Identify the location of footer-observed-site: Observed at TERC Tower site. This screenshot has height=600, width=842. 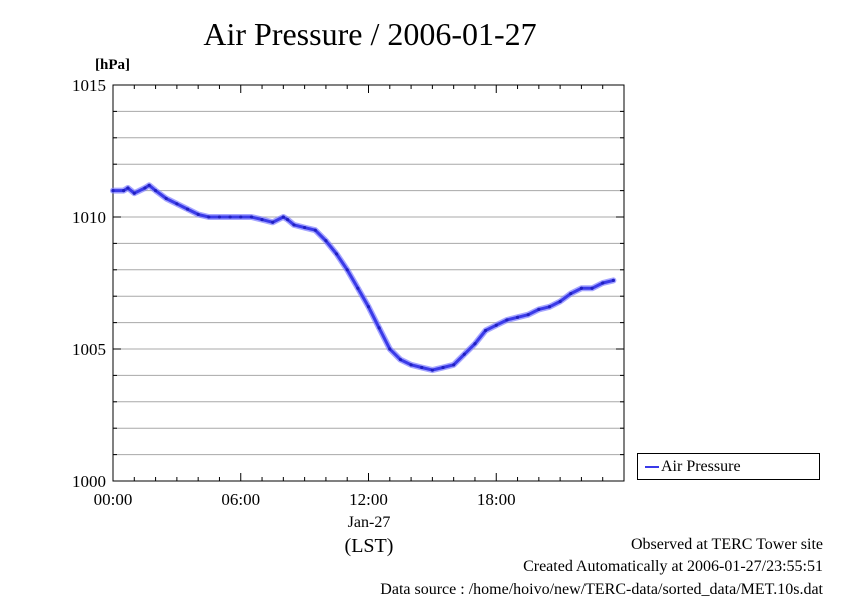
(726, 544).